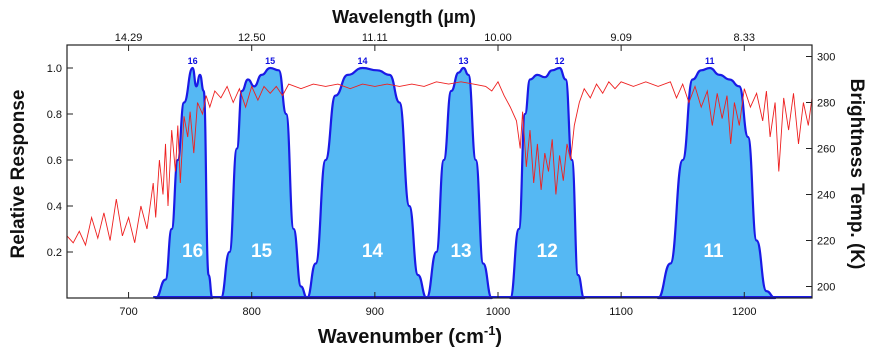  What do you see at coordinates (820, 173) in the screenshot?
I see `y2-axis: 200 220 240 260 280 300` at bounding box center [820, 173].